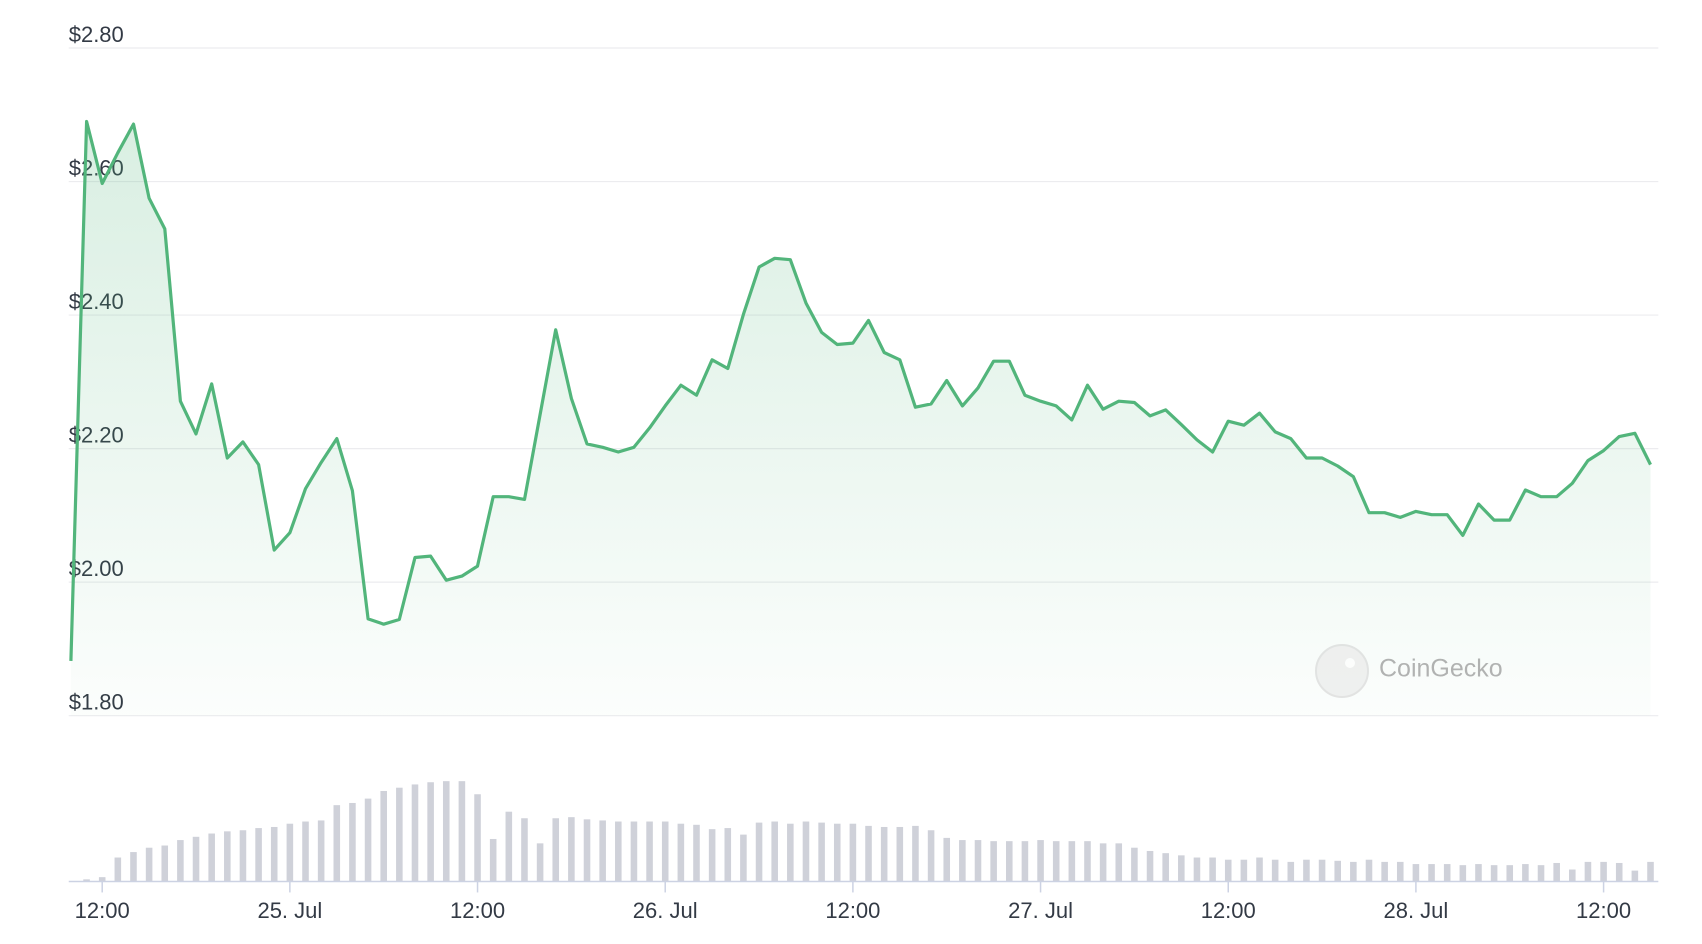 The width and height of the screenshot is (1702, 944). I want to click on watermark-logo, so click(1342, 671).